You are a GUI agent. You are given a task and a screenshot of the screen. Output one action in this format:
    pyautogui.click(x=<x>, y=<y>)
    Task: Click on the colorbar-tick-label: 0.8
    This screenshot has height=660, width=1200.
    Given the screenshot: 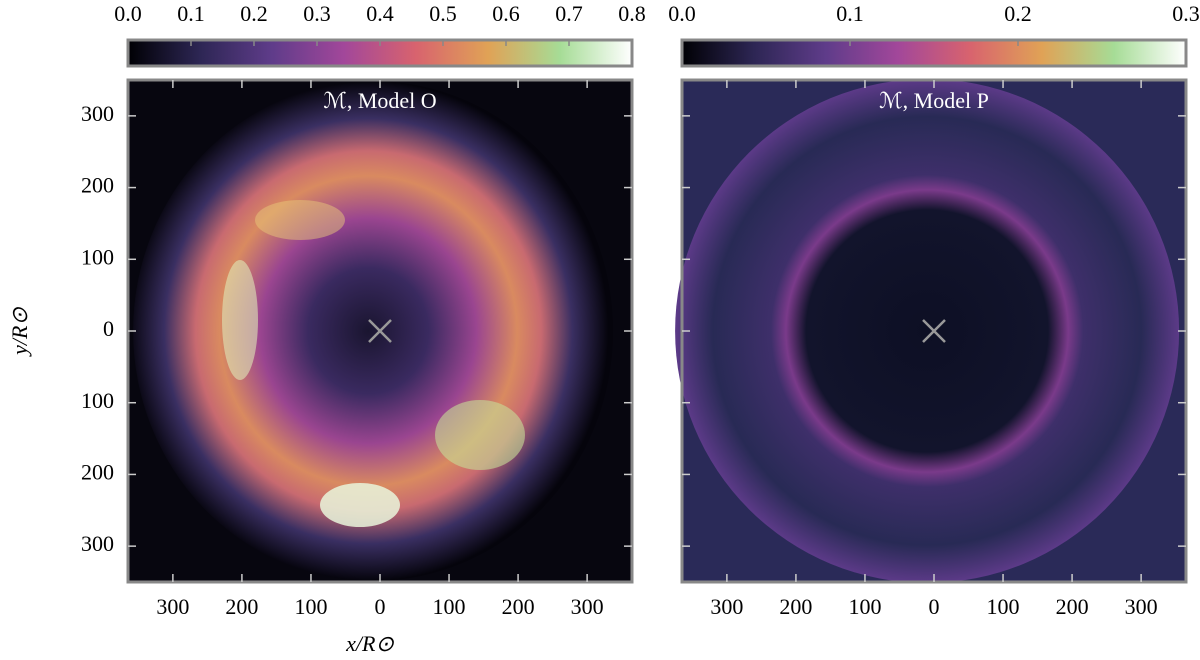 What is the action you would take?
    pyautogui.click(x=632, y=13)
    